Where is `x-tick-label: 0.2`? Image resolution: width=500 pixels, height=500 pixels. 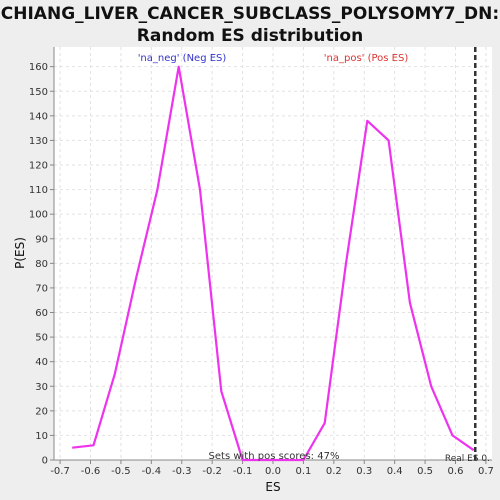 x-tick-label: 0.2 is located at coordinates (334, 471).